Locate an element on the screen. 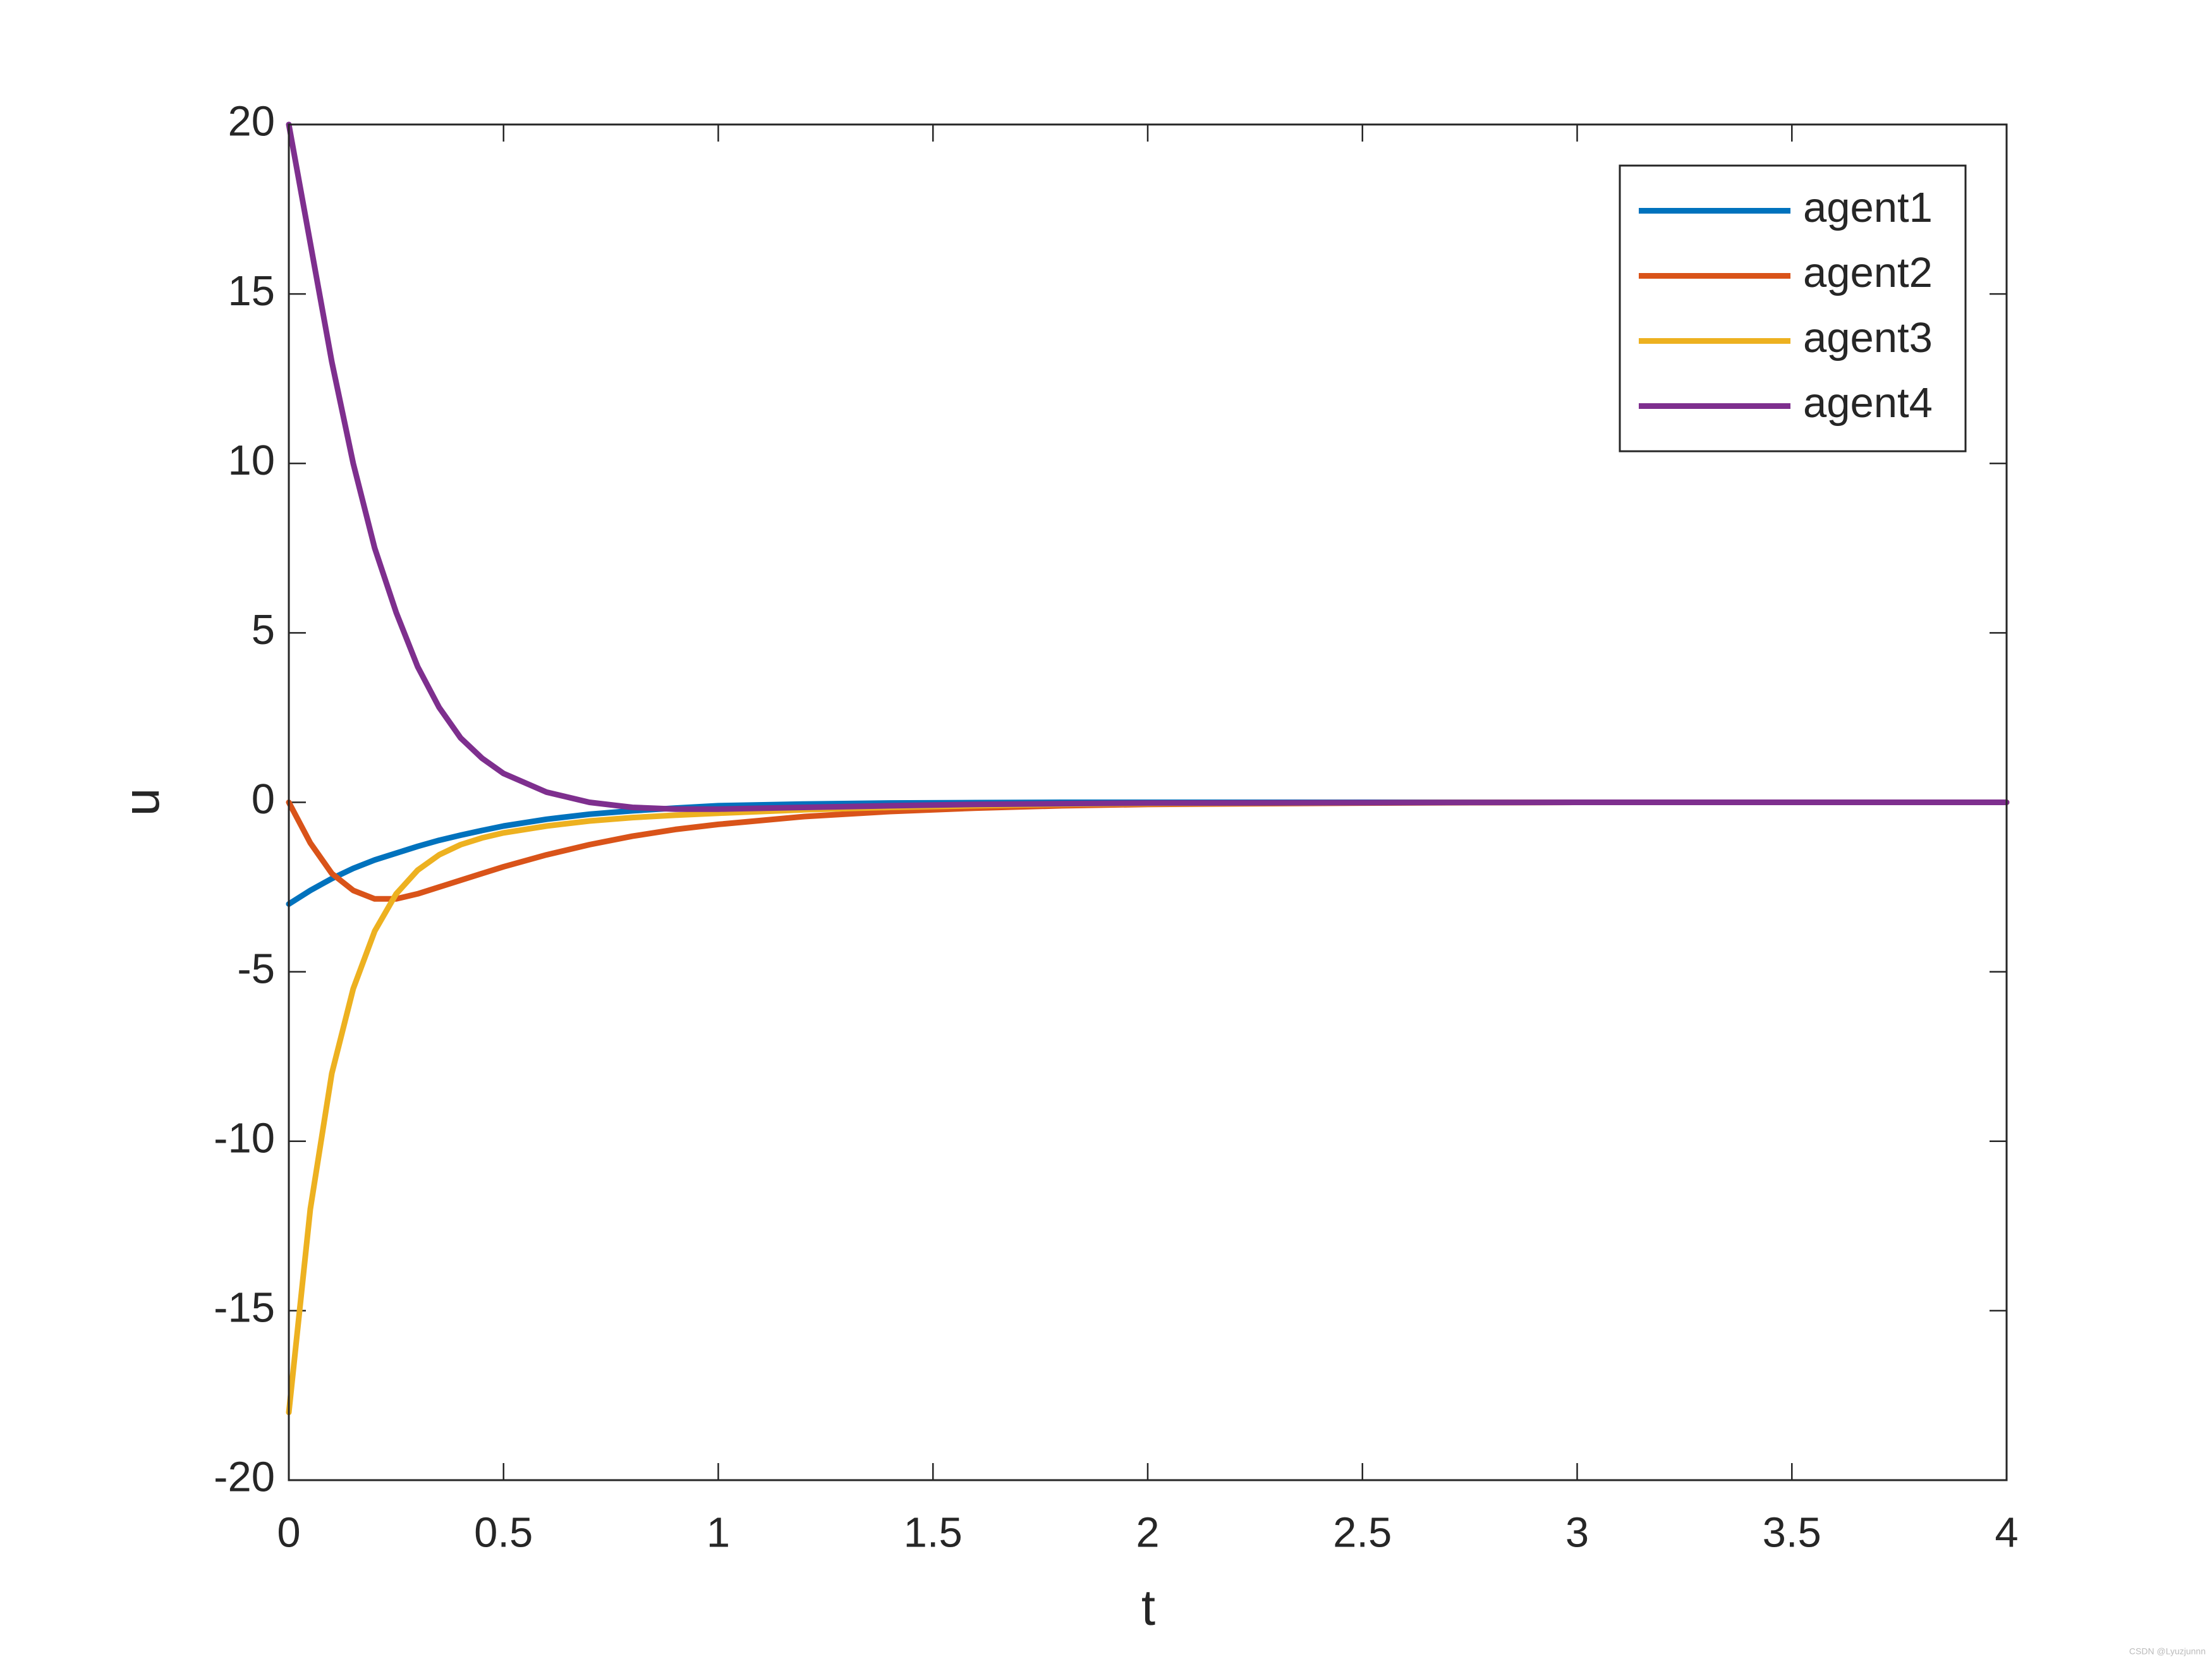  x-tick-label: 1 is located at coordinates (718, 1533).